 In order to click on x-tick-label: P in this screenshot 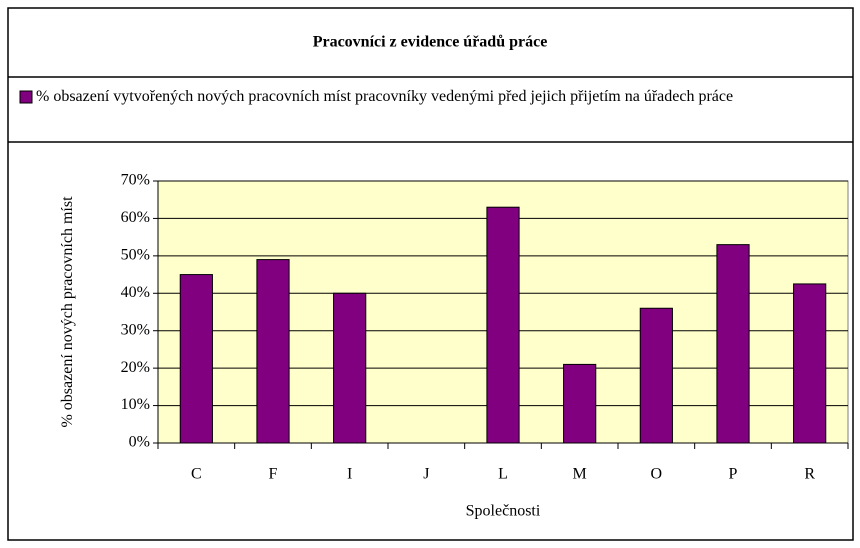, I will do `click(733, 474)`.